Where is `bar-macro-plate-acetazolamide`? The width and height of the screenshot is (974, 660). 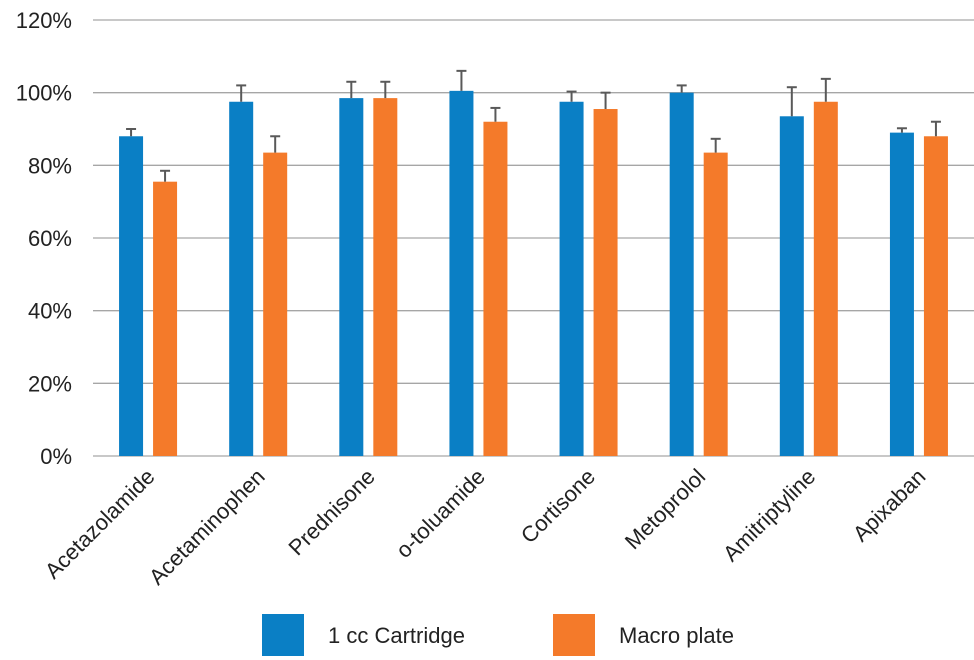 bar-macro-plate-acetazolamide is located at coordinates (165, 318).